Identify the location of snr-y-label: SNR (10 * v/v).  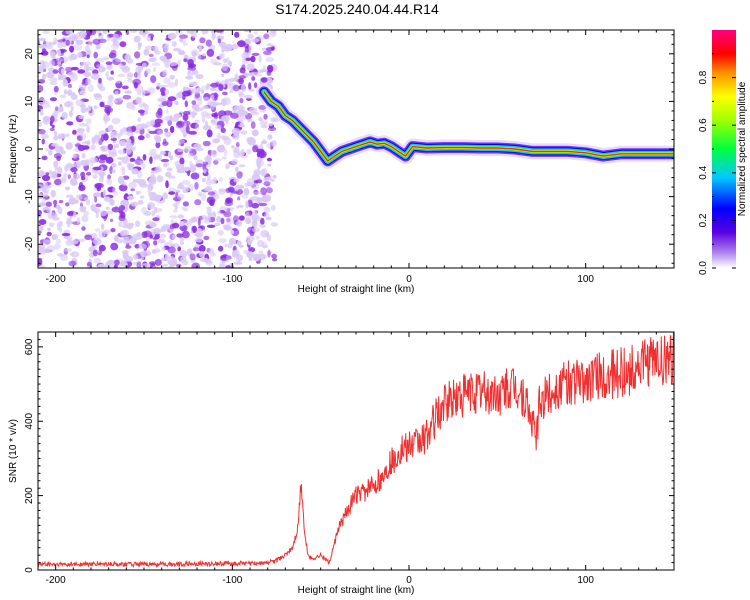
(13, 451).